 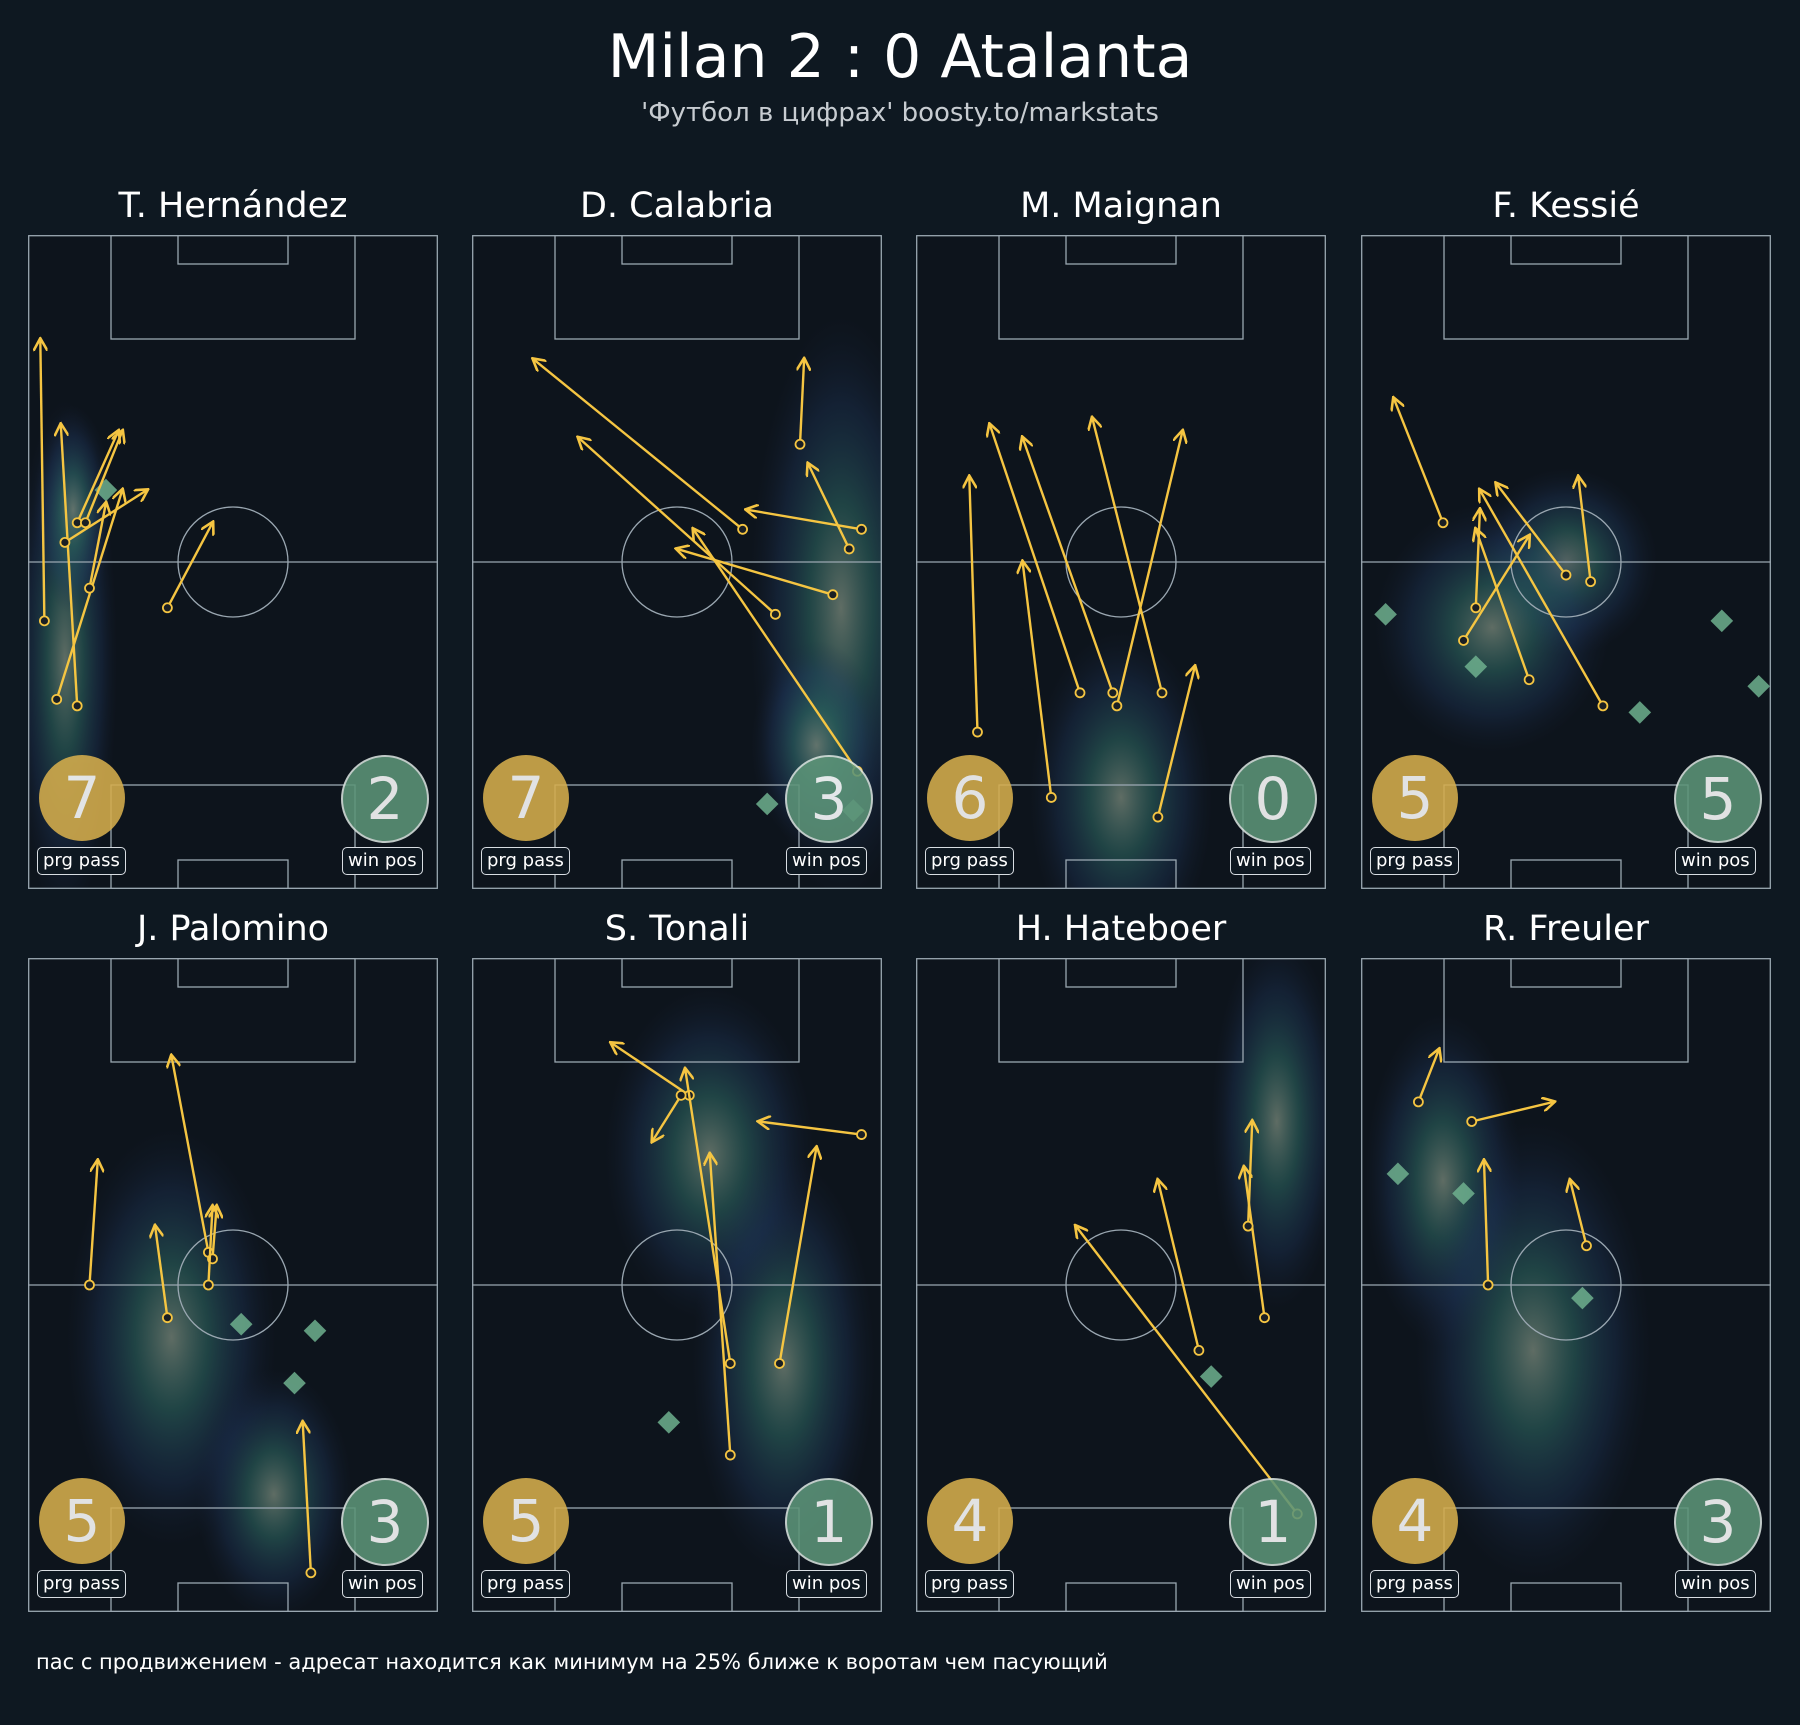 I want to click on player-name: H. Hateboer, so click(x=1121, y=929).